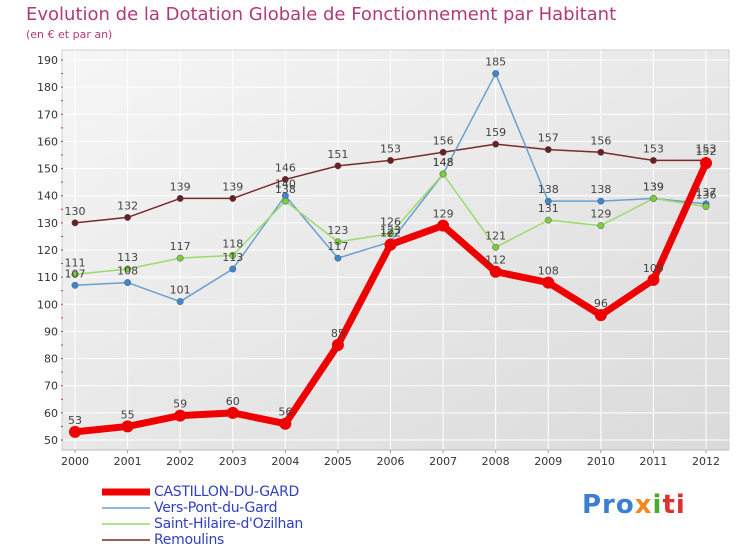 This screenshot has height=550, width=750. What do you see at coordinates (601, 303) in the screenshot?
I see `data-label-castillon-du-gard-2010: 96` at bounding box center [601, 303].